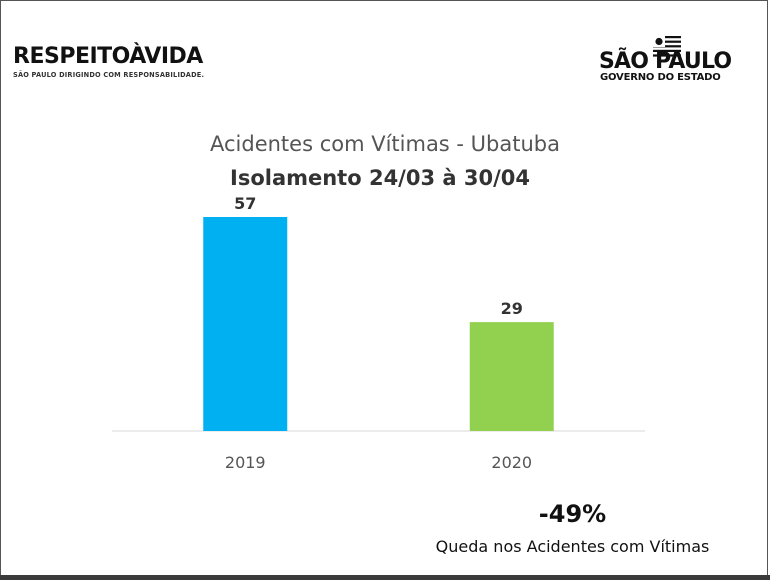 This screenshot has width=770, height=580. I want to click on chart-title: Acidentes com Vítimas - Ubatuba, so click(384, 144).